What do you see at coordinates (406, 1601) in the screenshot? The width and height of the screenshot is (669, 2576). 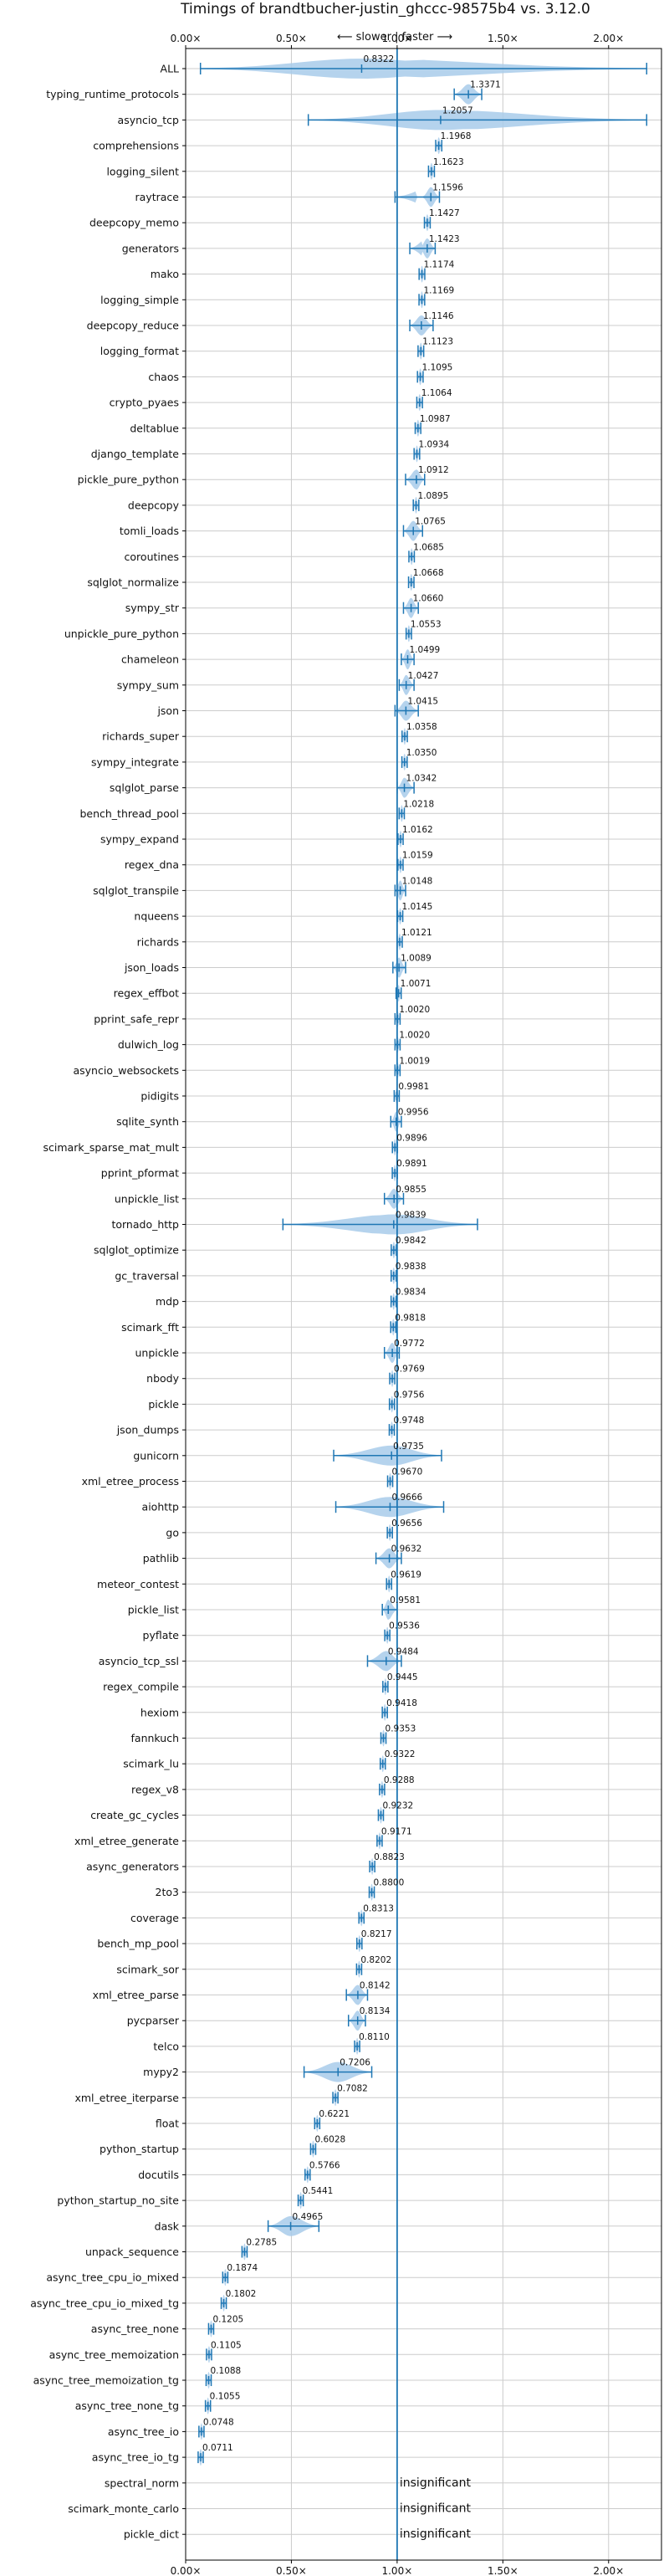 I see `value-label: 0.9581` at bounding box center [406, 1601].